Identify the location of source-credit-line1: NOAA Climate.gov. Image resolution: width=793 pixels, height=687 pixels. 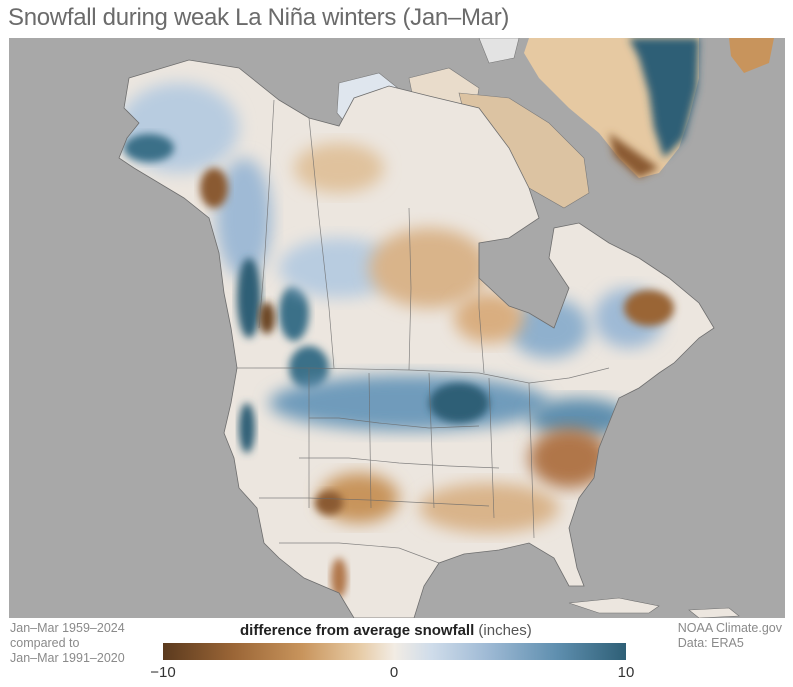
(729, 628).